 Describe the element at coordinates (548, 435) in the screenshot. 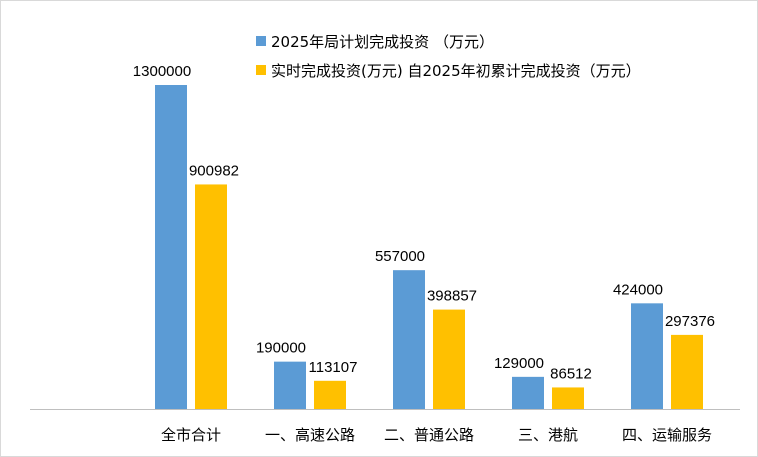

I see `x-tick-label-3: 三、港航` at that location.